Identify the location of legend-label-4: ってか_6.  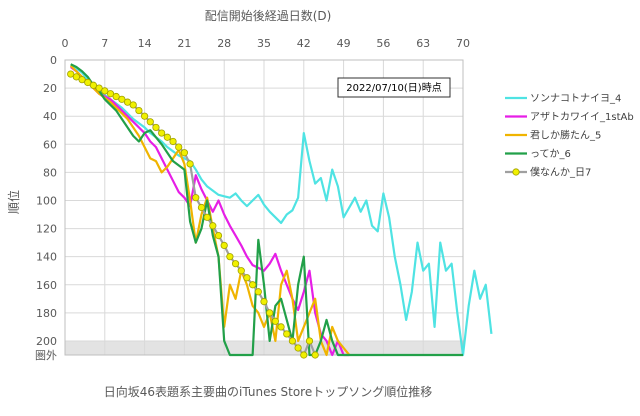
(550, 154).